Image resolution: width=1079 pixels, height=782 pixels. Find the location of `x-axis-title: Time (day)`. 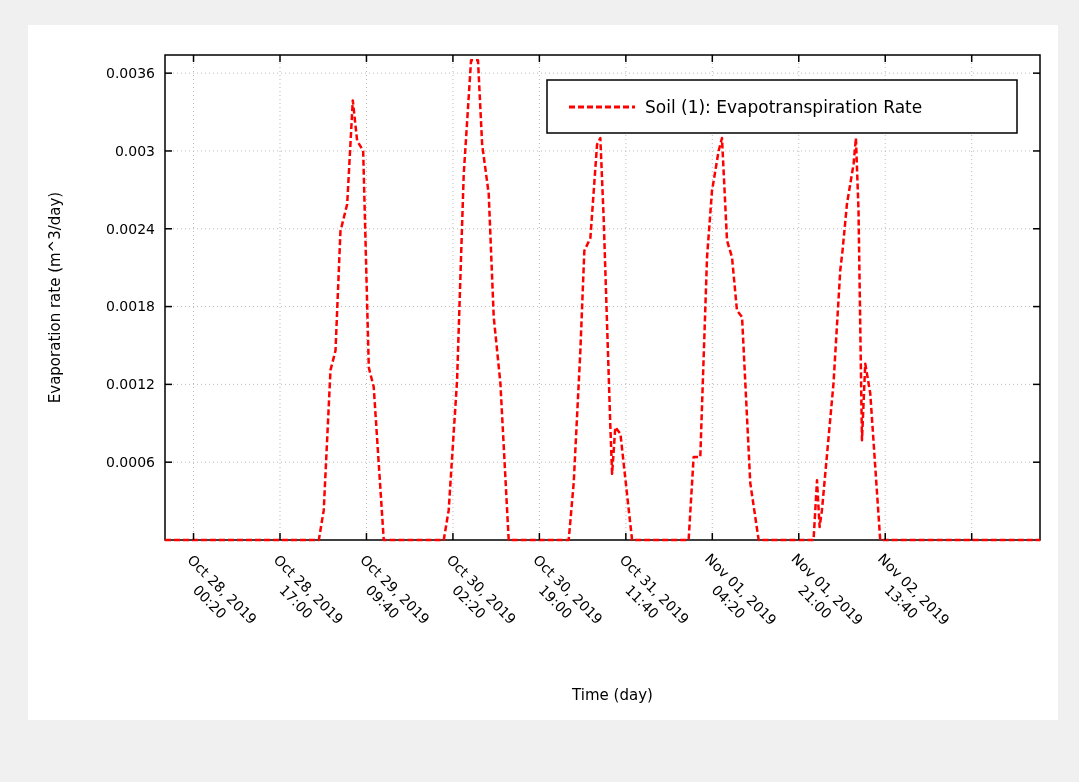

x-axis-title: Time (day) is located at coordinates (612, 695).